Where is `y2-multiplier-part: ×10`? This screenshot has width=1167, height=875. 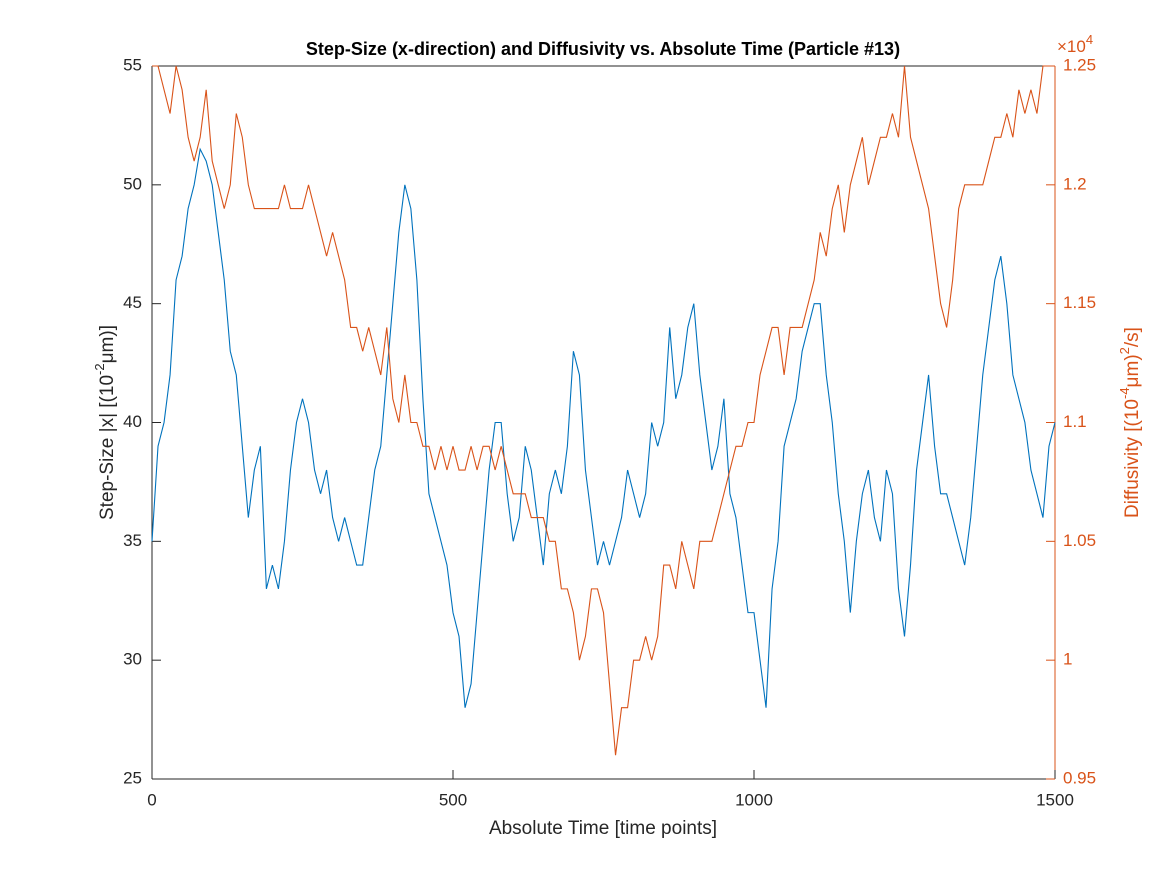 y2-multiplier-part: ×10 is located at coordinates (1071, 46).